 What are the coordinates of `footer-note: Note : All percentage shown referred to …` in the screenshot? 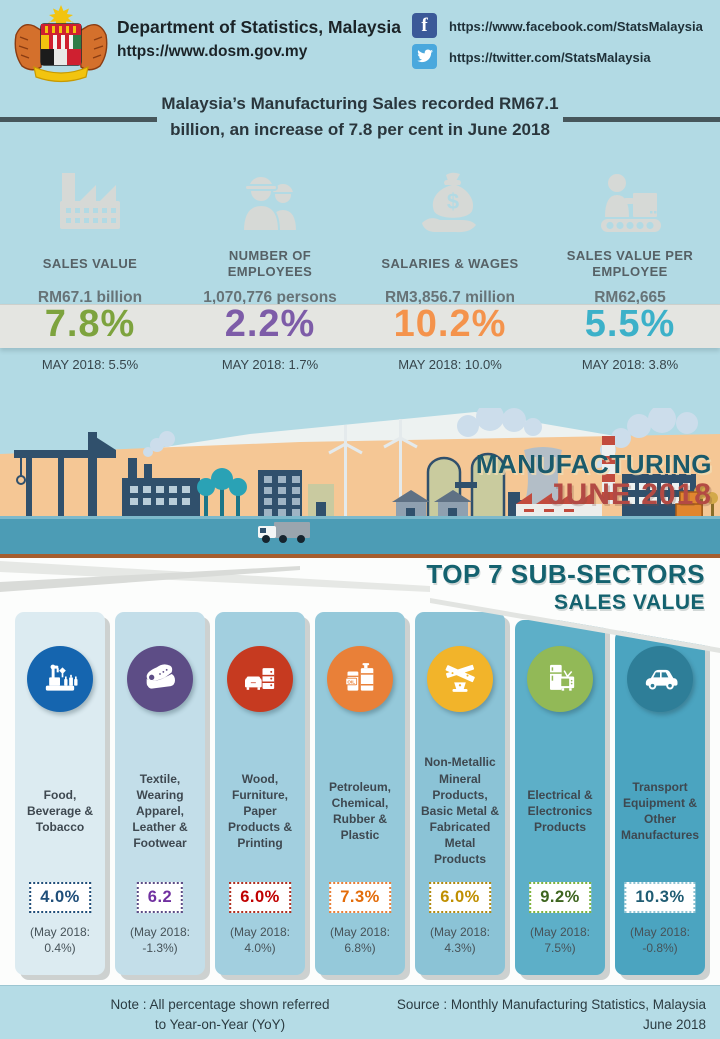 It's located at (220, 1014).